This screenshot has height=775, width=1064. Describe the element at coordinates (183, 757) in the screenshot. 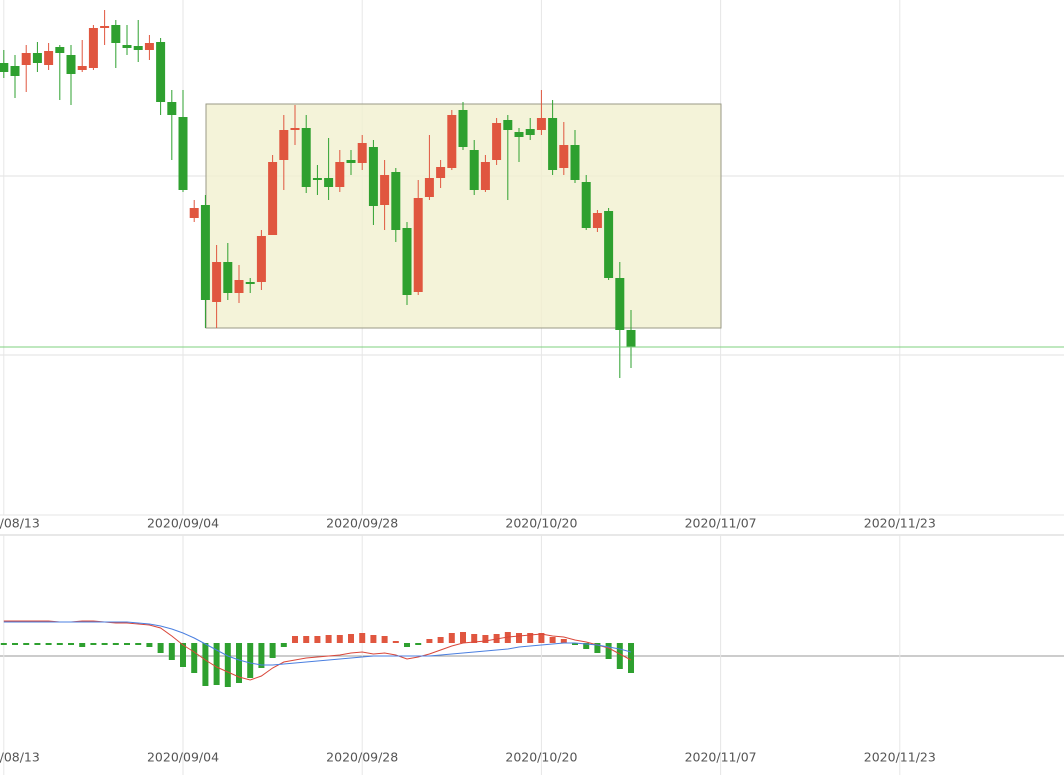

I see `x-tick-label: 2020/09/04` at that location.